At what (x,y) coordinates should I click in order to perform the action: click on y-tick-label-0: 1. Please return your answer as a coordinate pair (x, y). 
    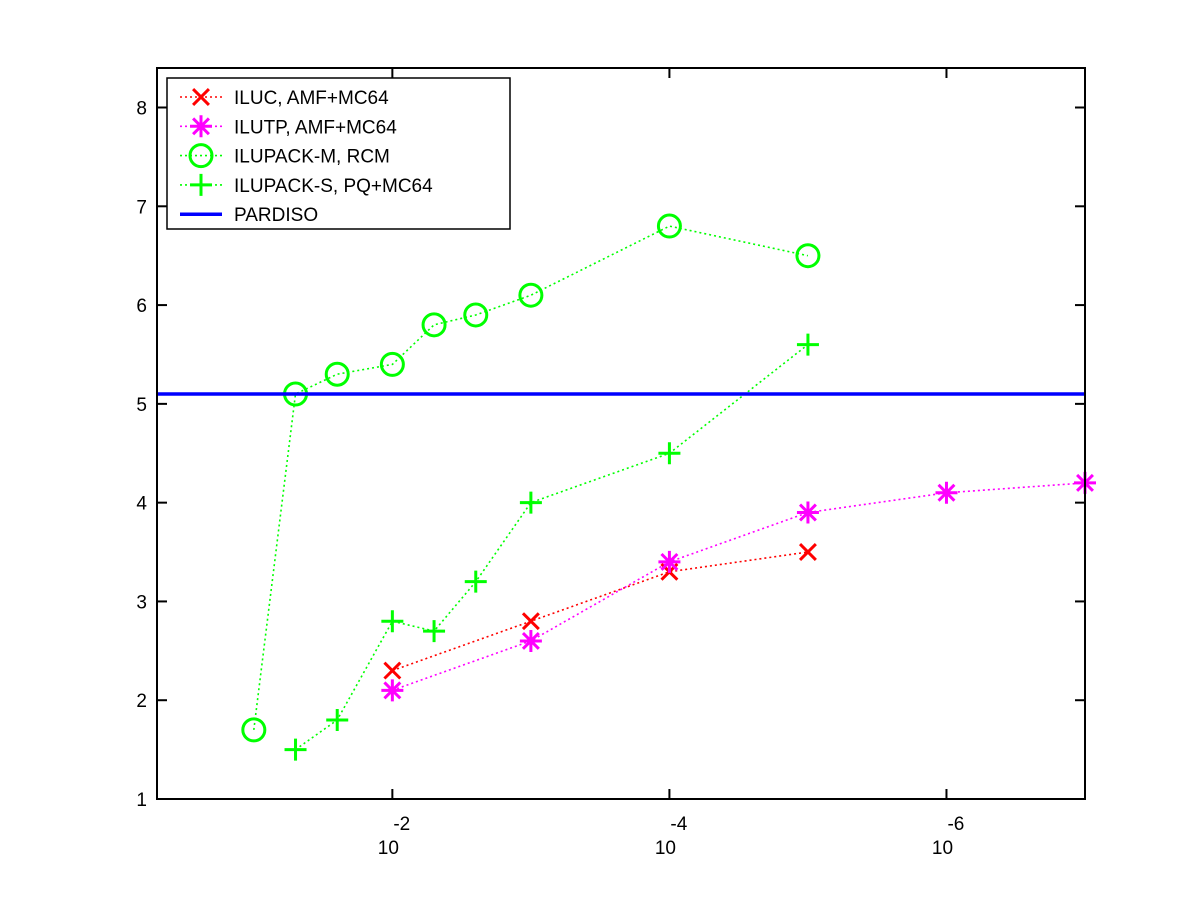
    Looking at the image, I should click on (141, 800).